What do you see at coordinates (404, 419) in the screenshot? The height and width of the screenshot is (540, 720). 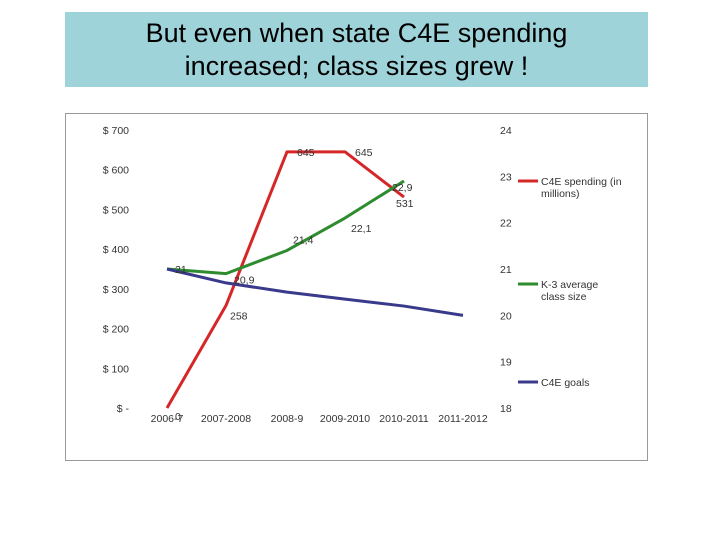 I see `x-axis-tick-label: 2010-2011` at bounding box center [404, 419].